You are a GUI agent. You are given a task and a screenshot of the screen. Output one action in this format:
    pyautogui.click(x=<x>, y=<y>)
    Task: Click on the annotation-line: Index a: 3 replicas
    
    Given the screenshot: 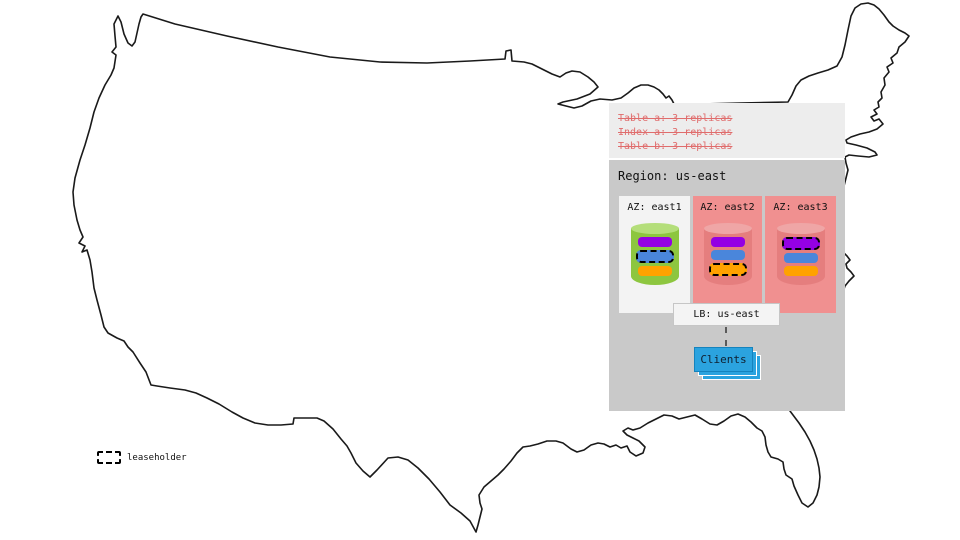 What is the action you would take?
    pyautogui.click(x=675, y=132)
    